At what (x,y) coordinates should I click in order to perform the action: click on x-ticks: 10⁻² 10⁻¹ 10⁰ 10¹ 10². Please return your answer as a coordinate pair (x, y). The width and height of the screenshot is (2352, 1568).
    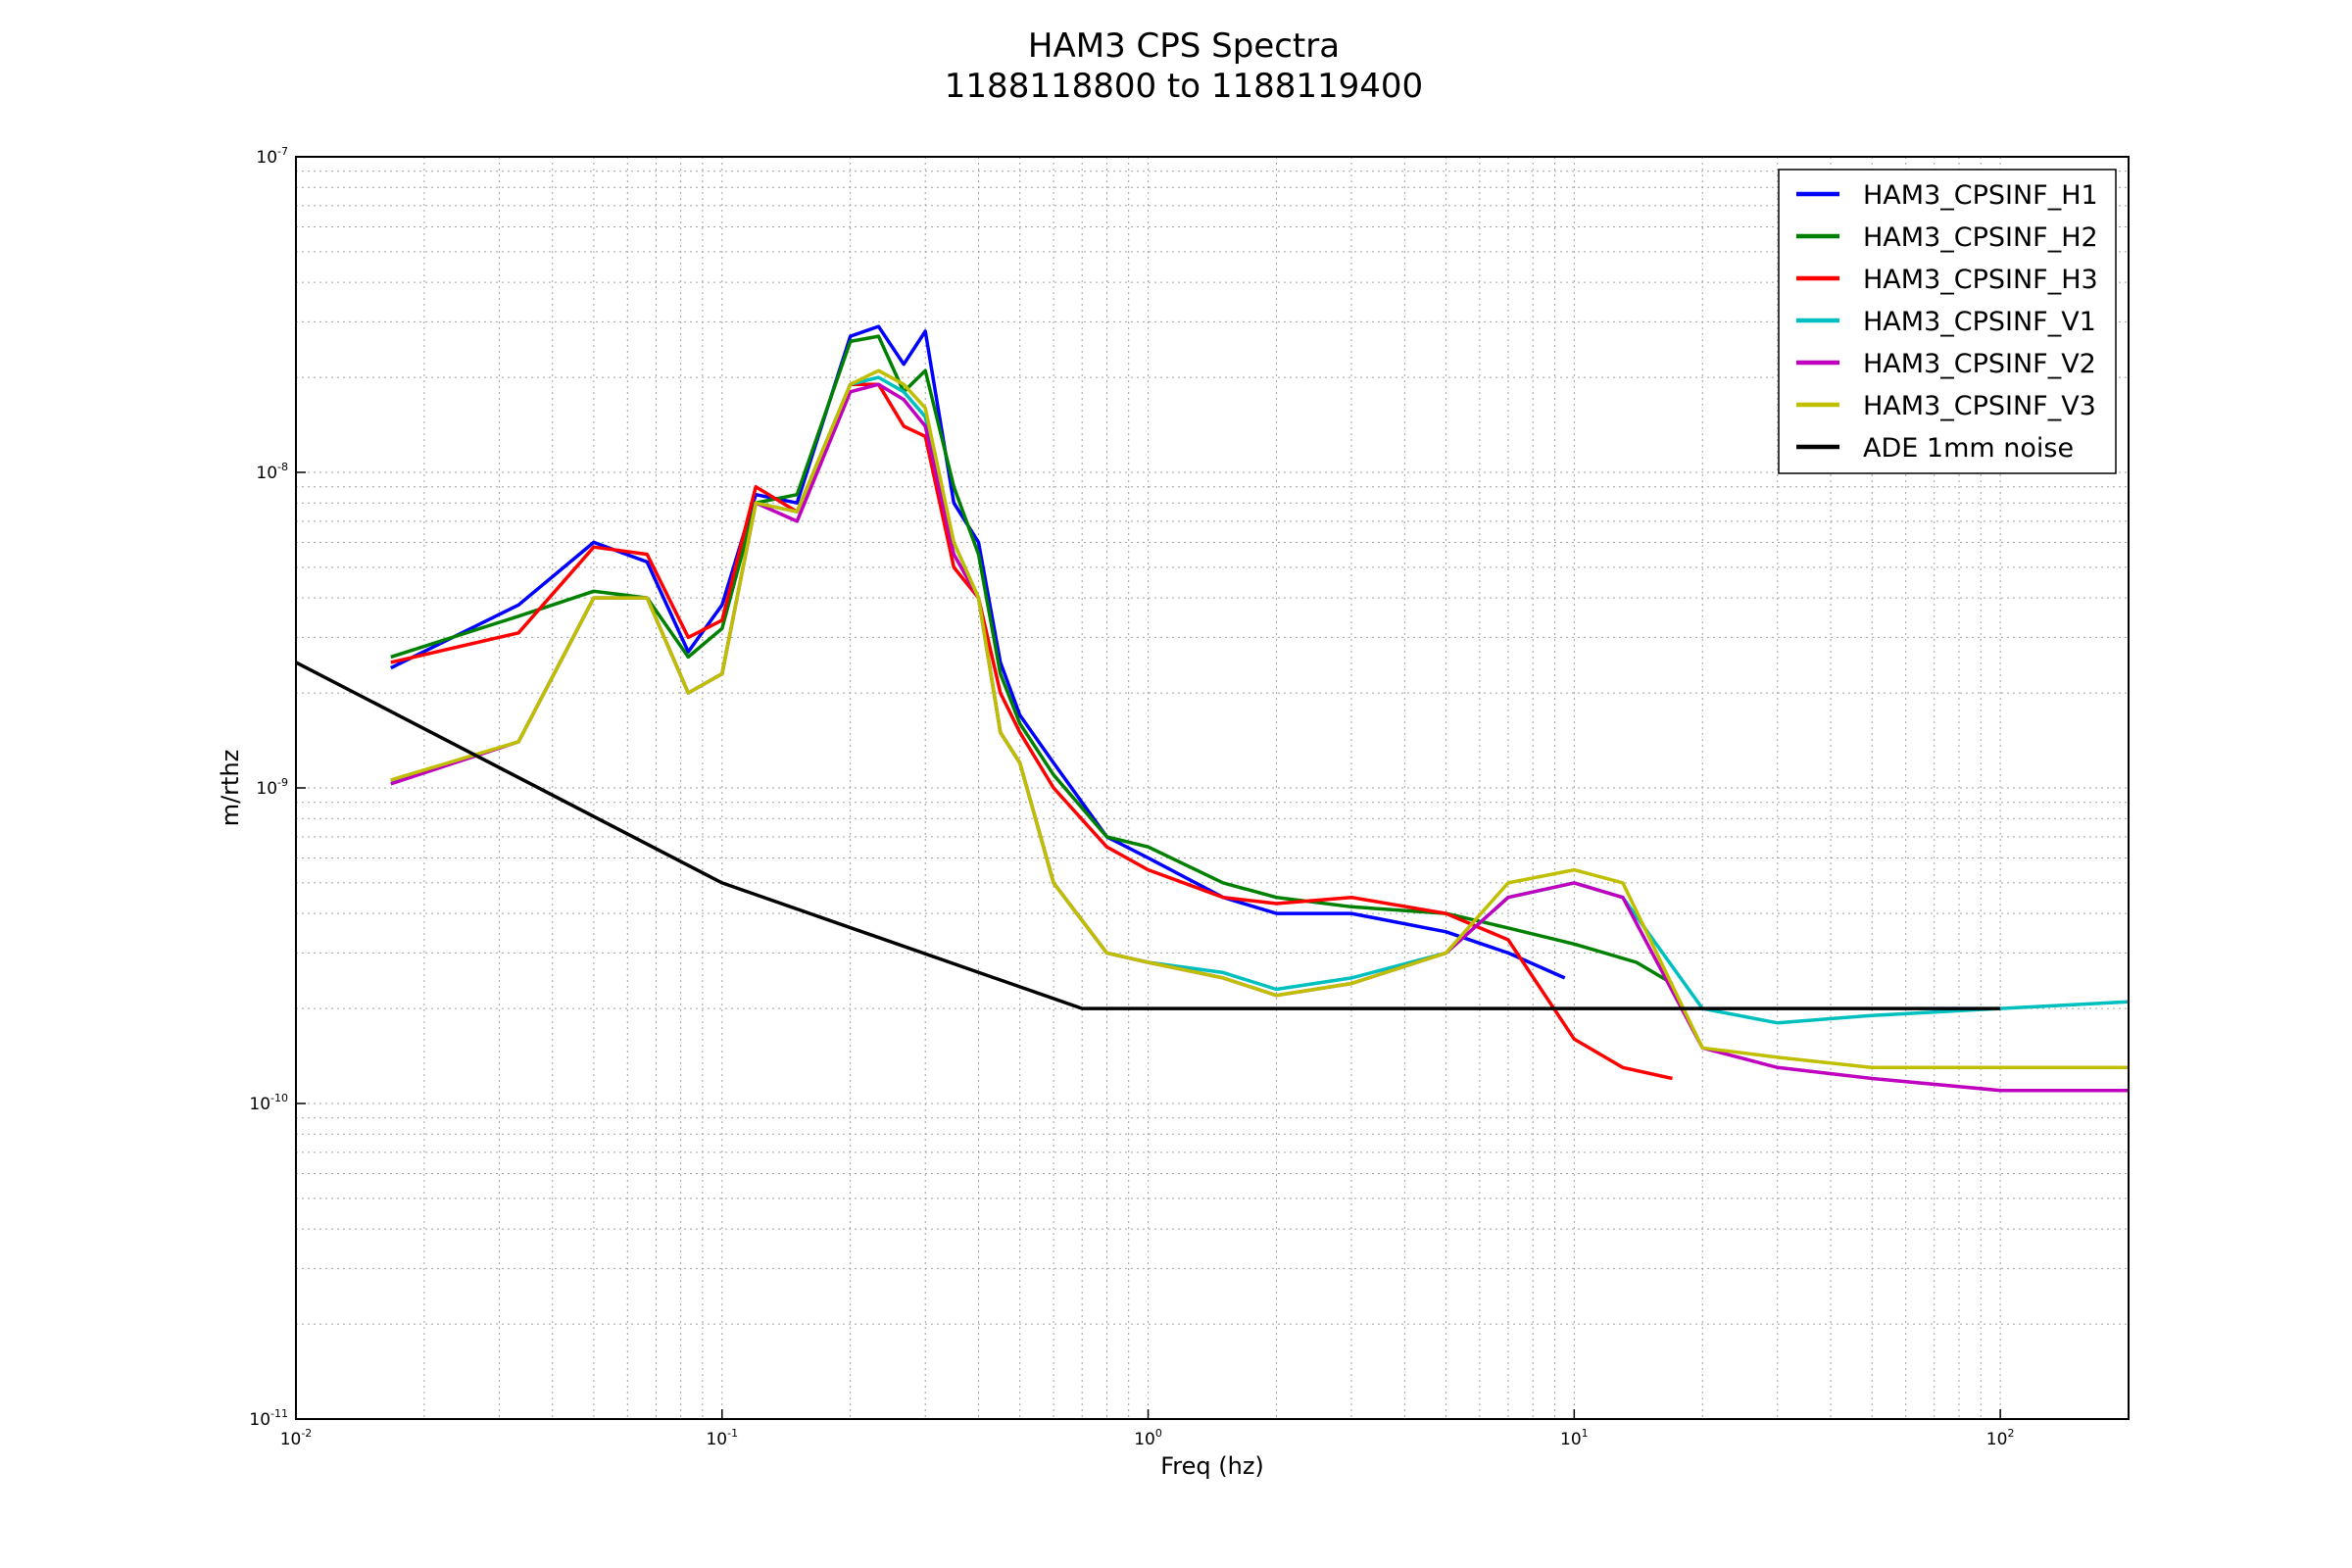
    Looking at the image, I should click on (1147, 1429).